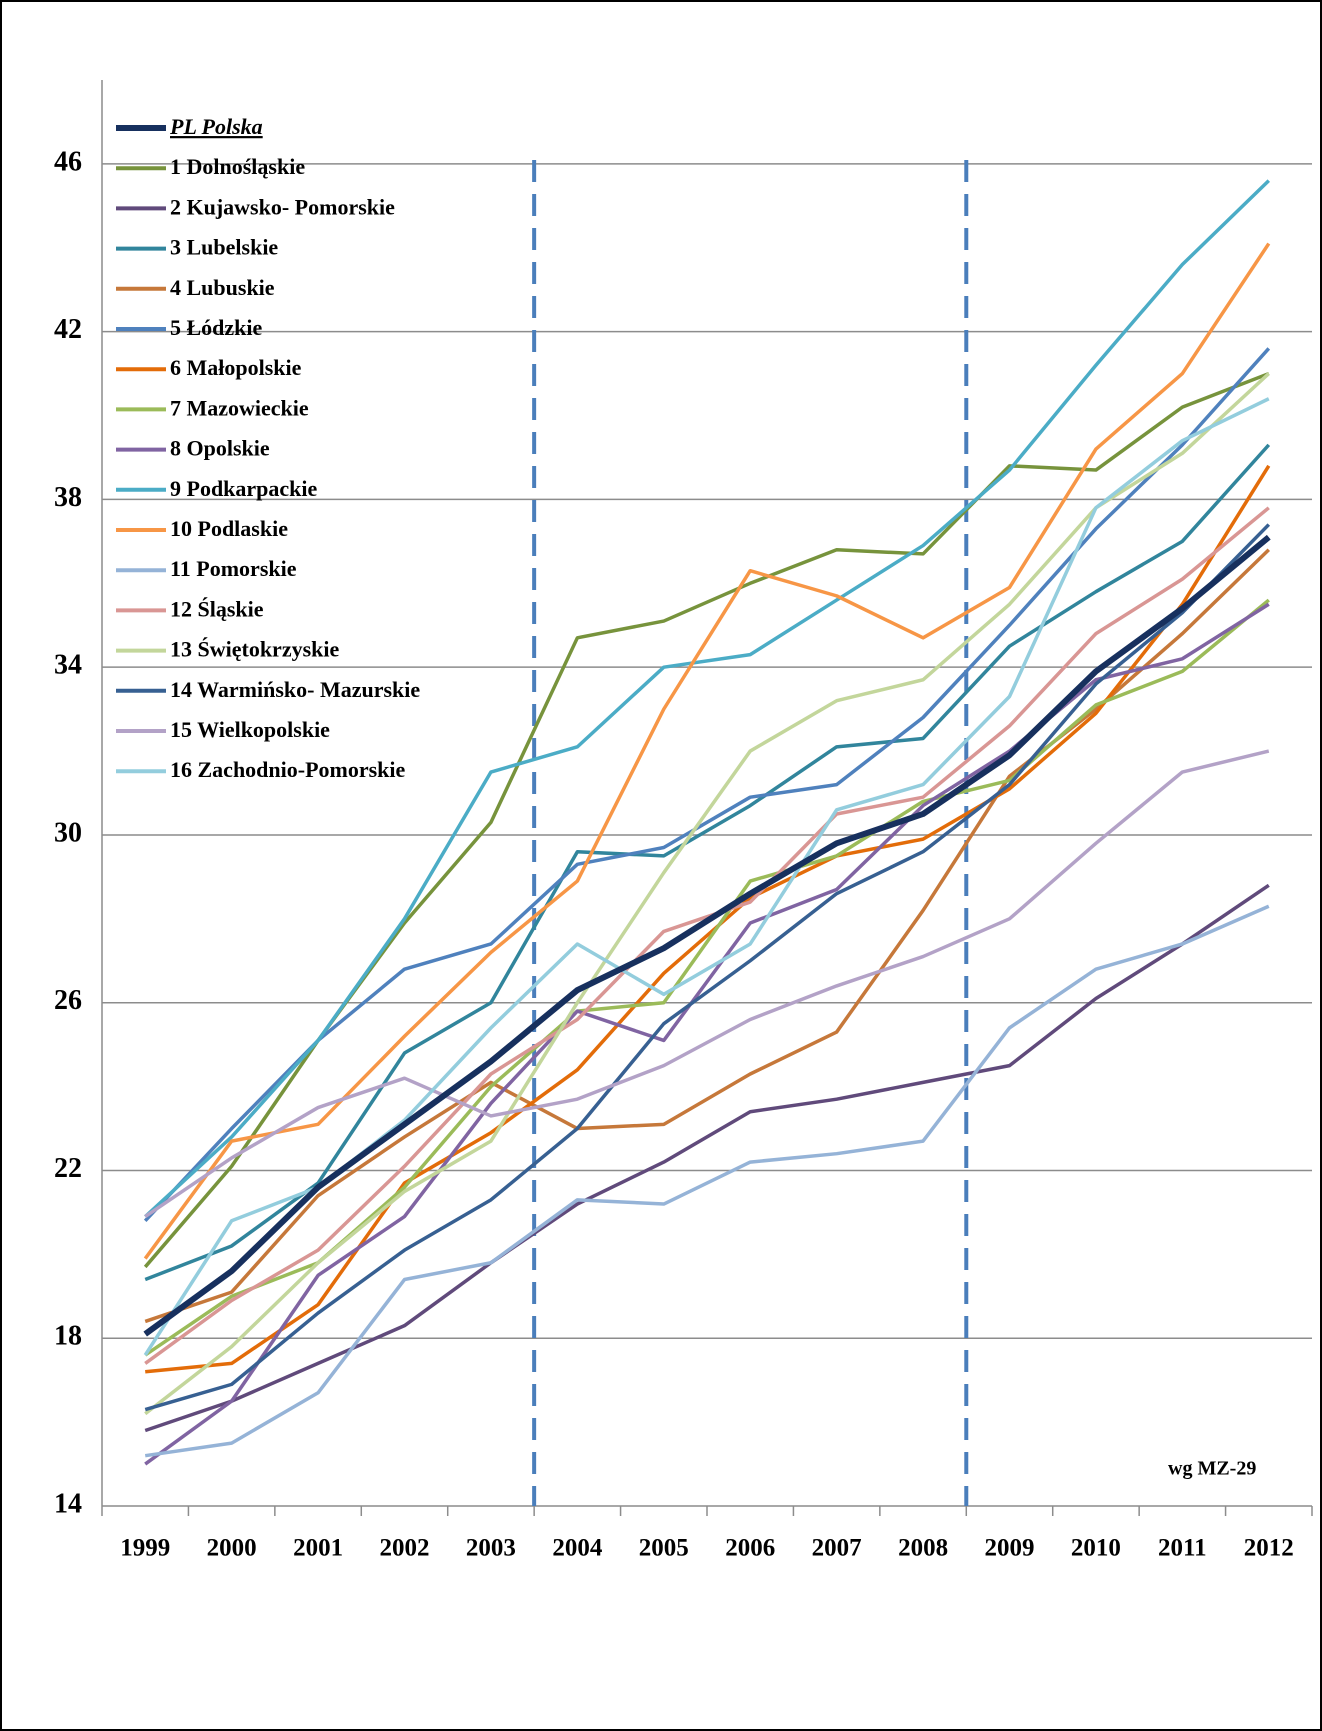  Describe the element at coordinates (750, 1548) in the screenshot. I see `x-tick-label: 2006` at that location.